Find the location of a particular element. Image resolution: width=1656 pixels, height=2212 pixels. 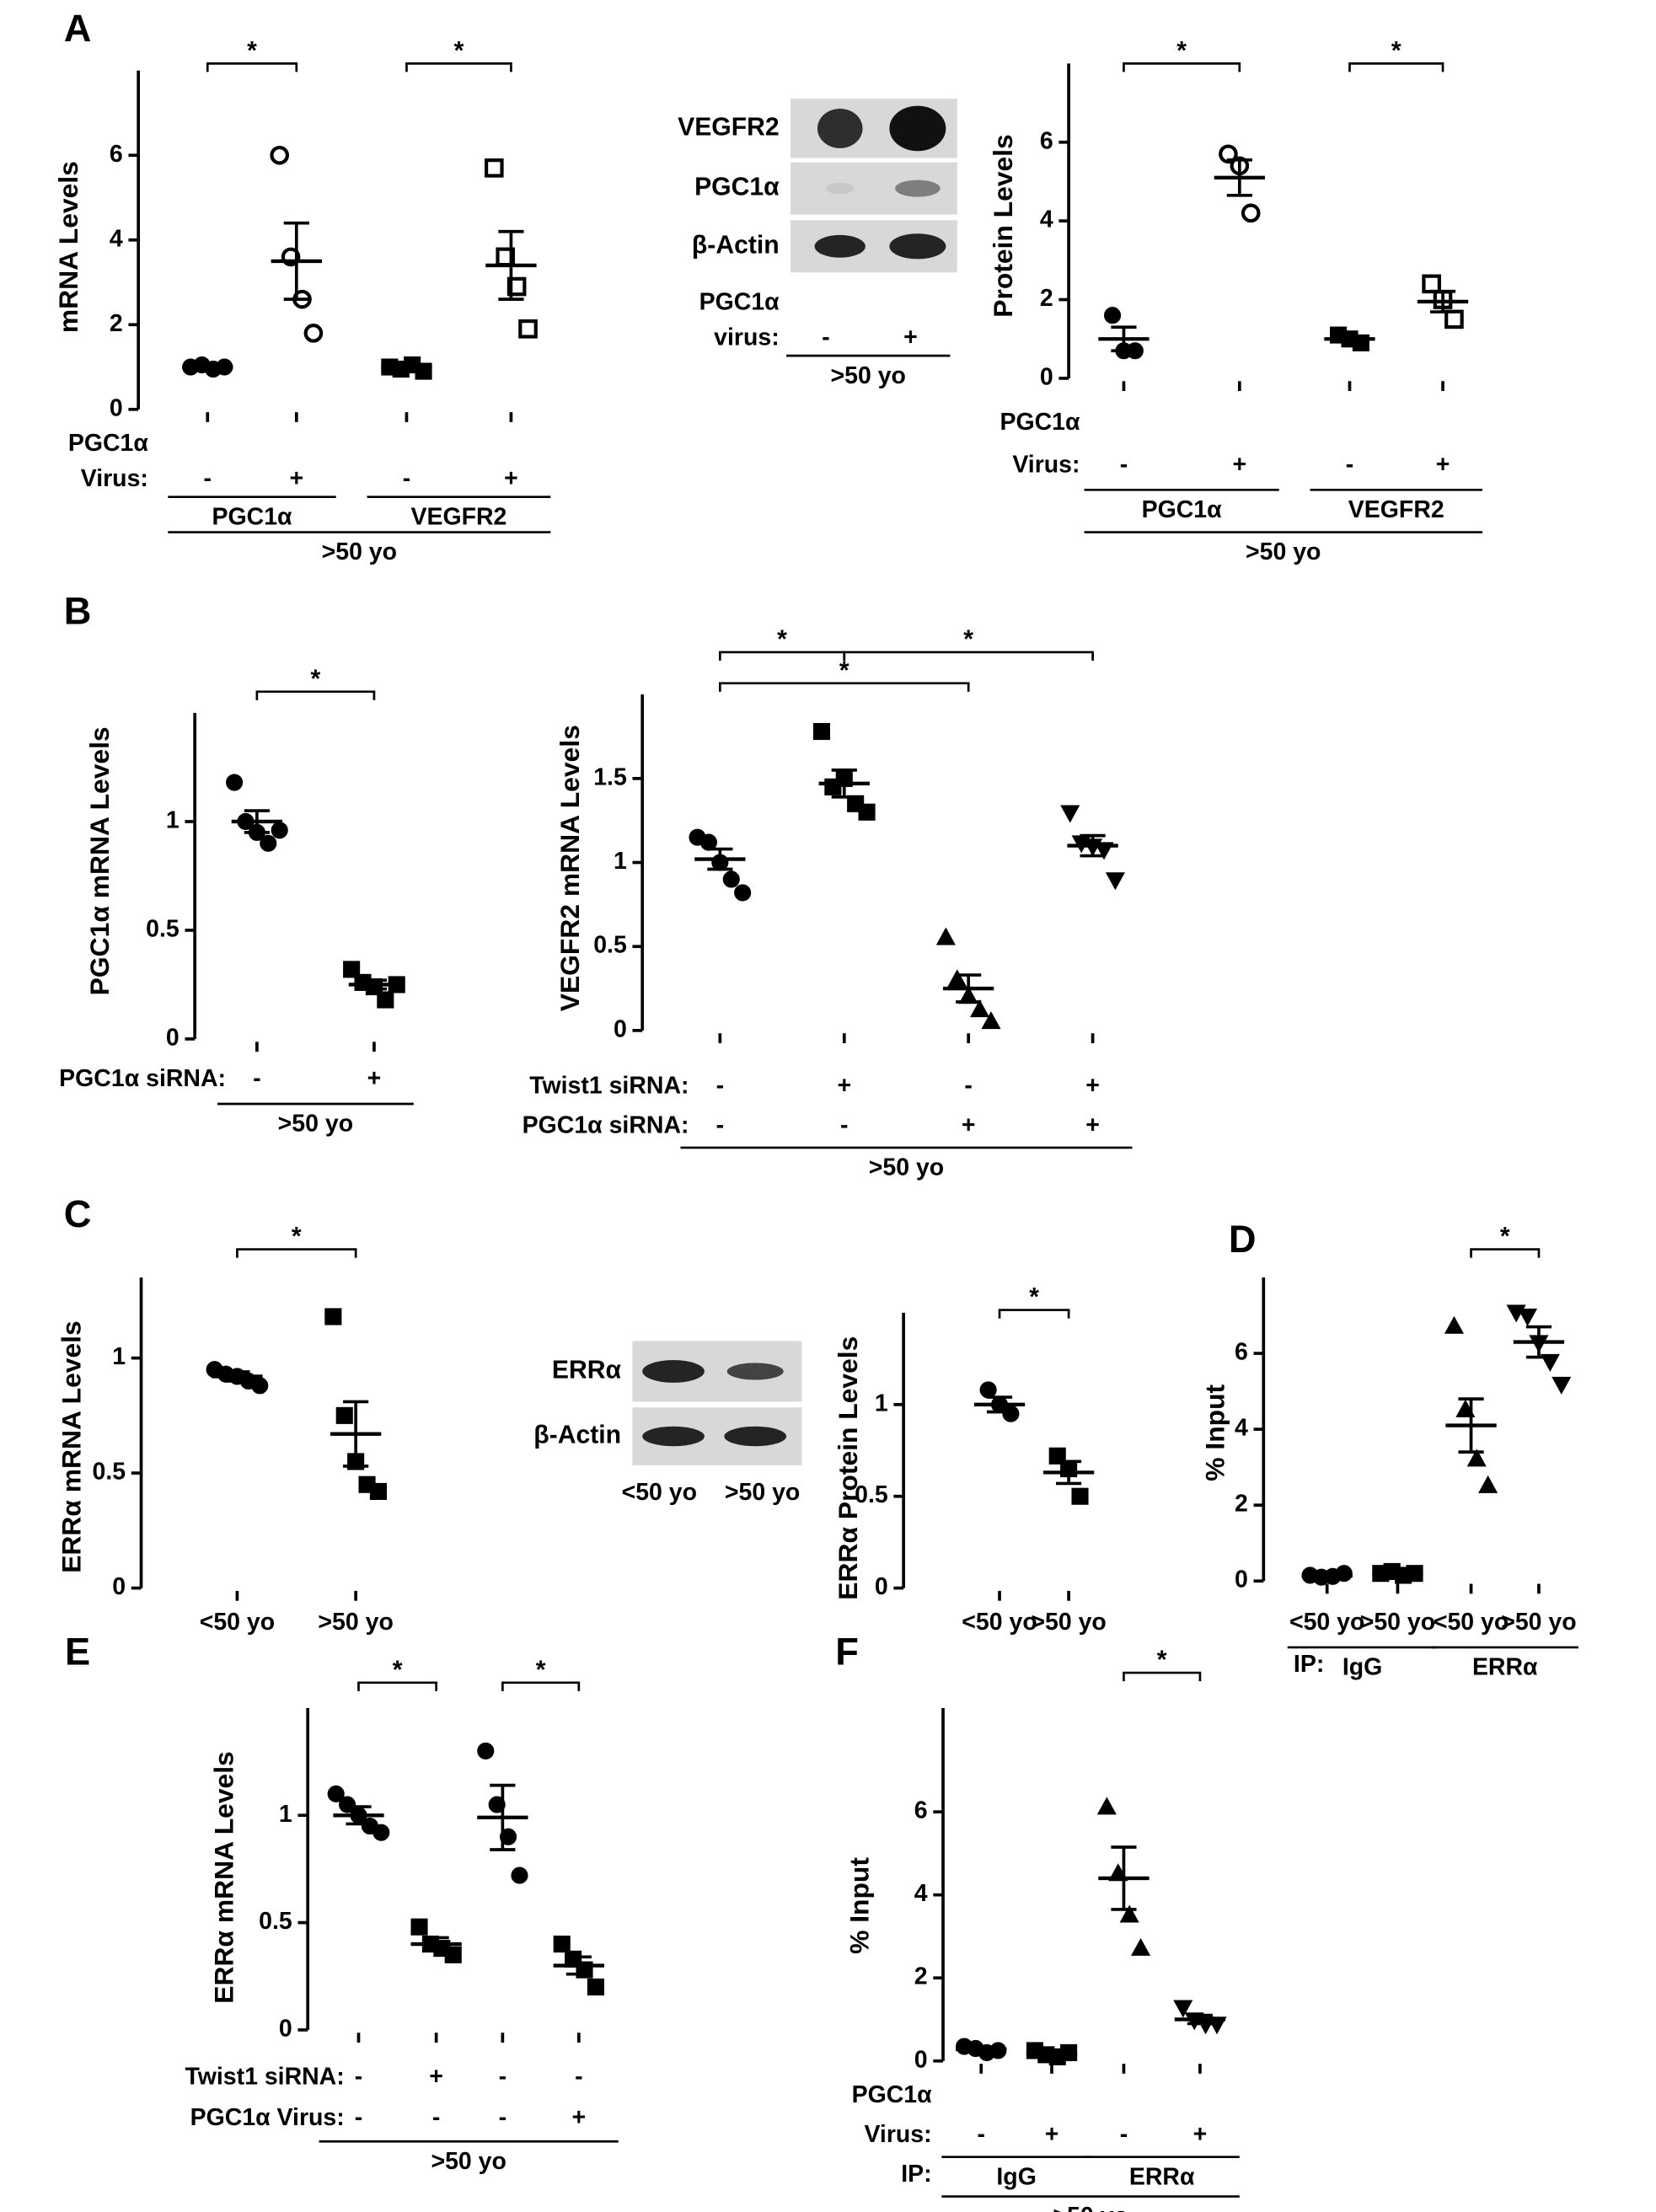

span-label: VEGFR2 is located at coordinates (1396, 510).